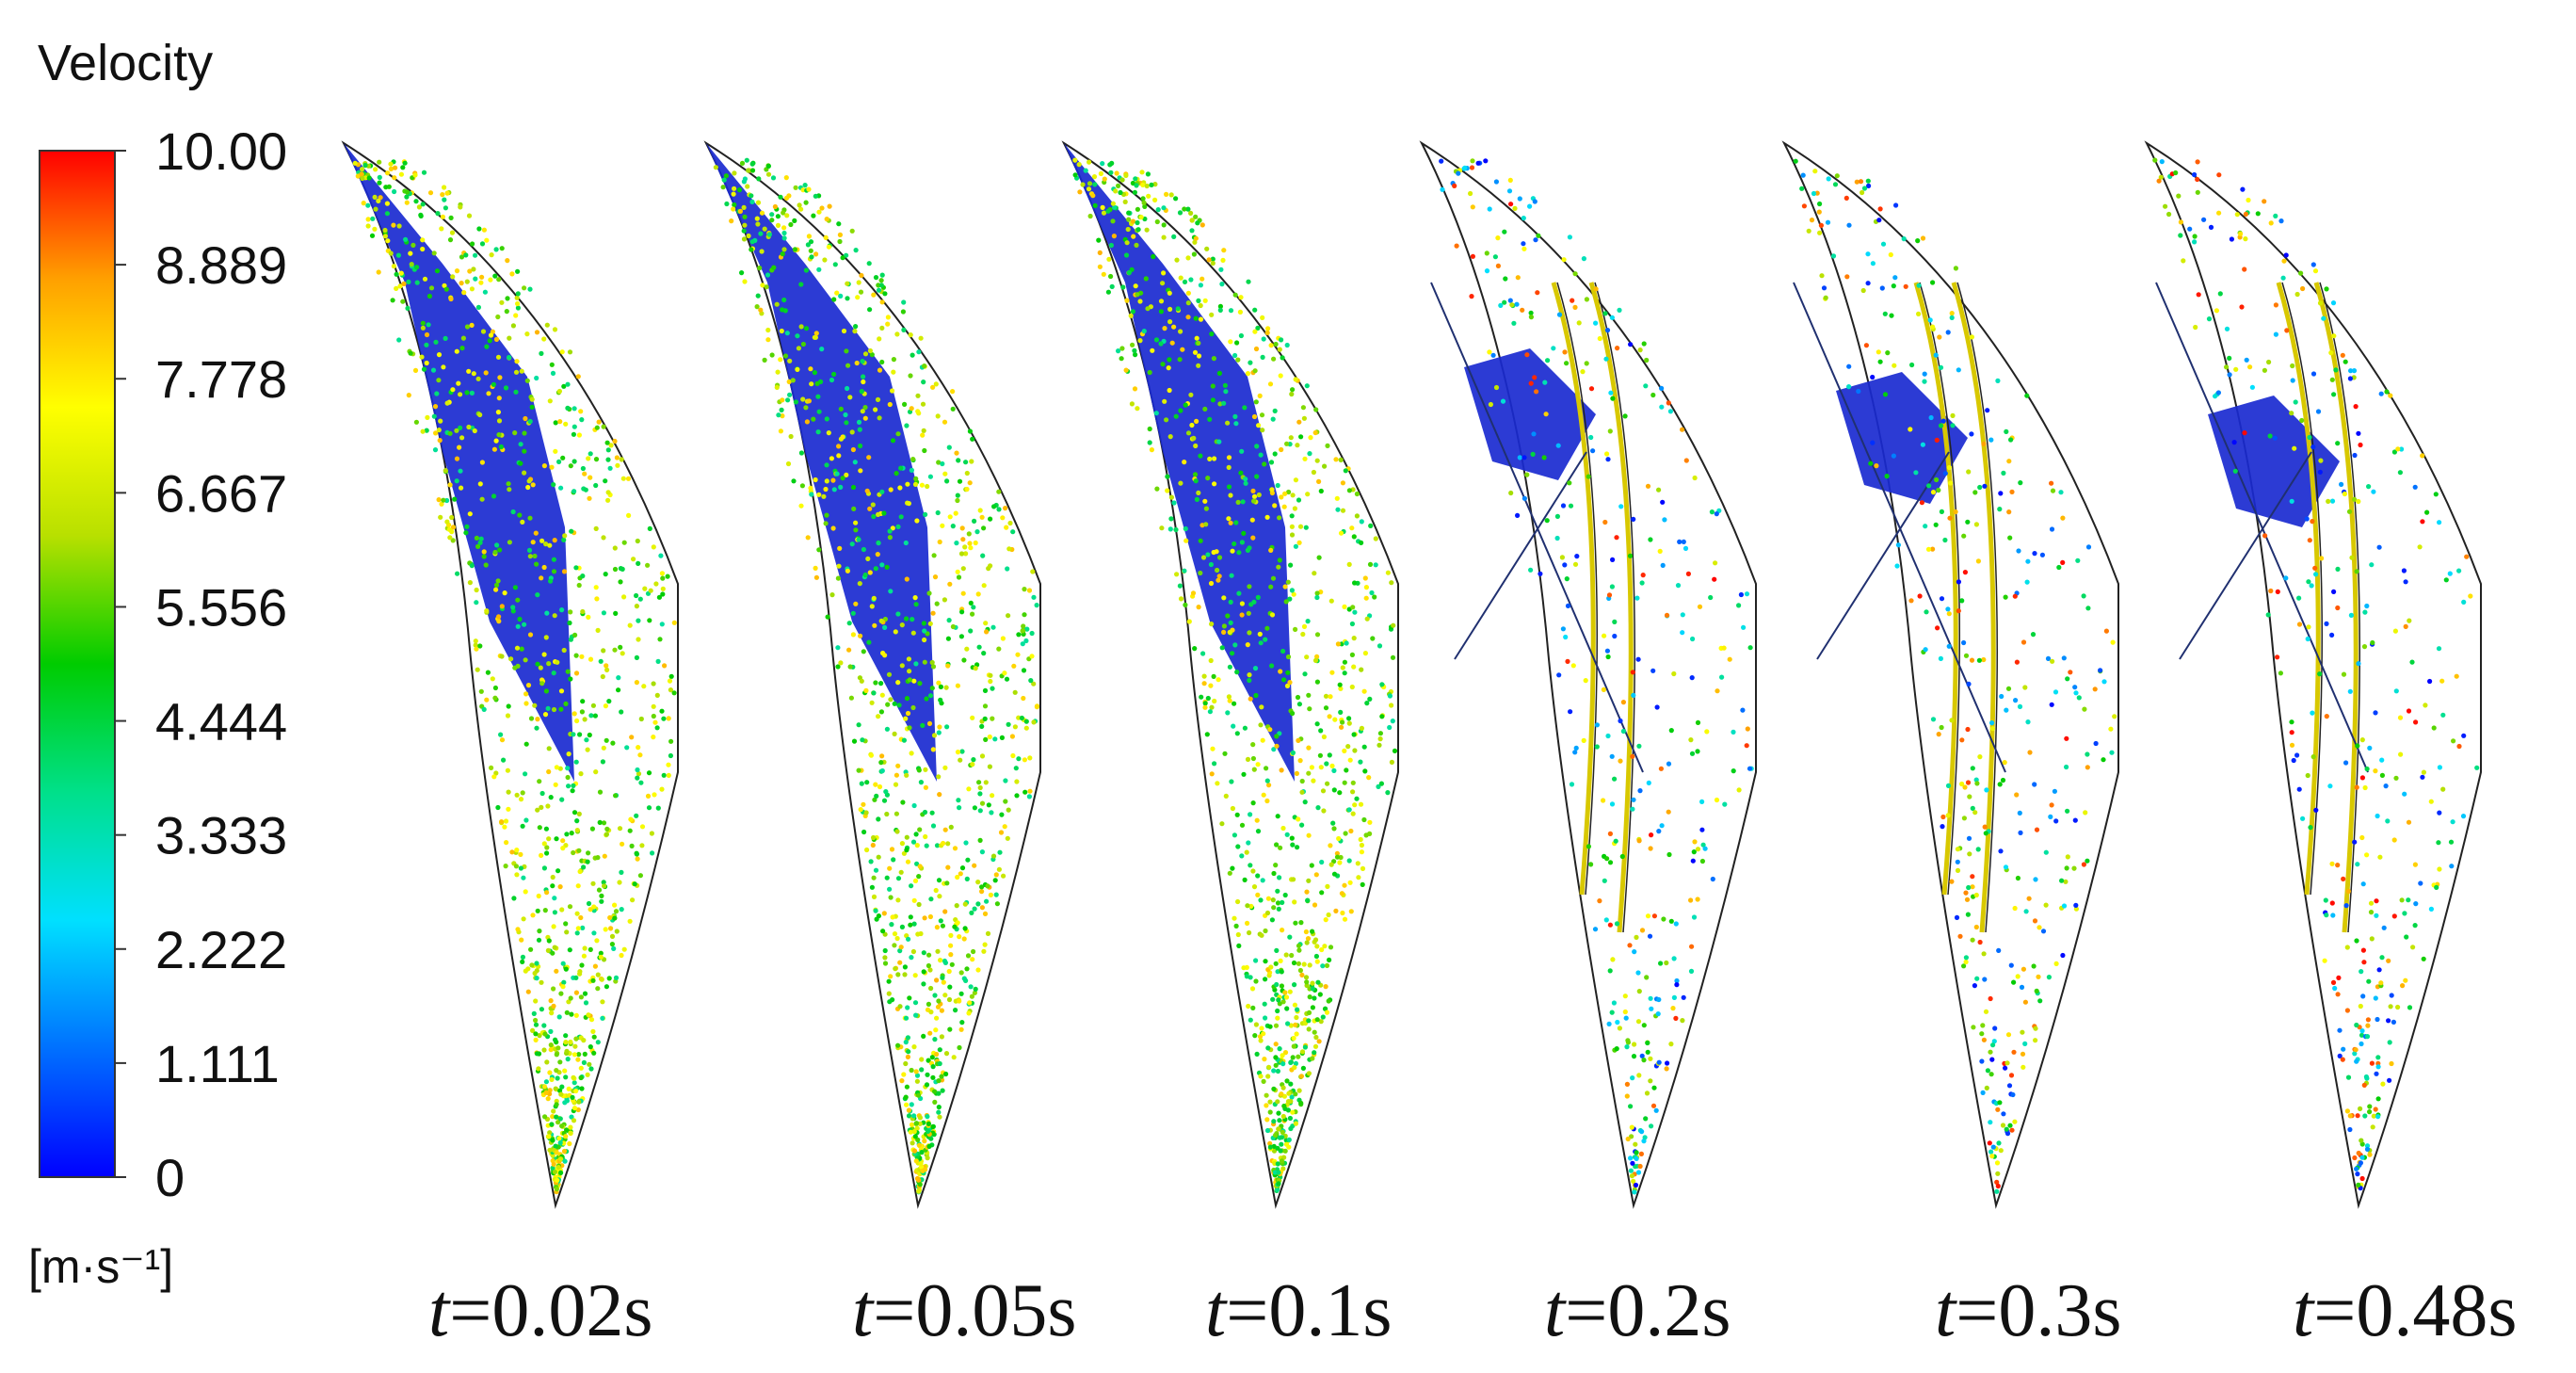  I want to click on legend-tick-label: 4.444, so click(221, 721).